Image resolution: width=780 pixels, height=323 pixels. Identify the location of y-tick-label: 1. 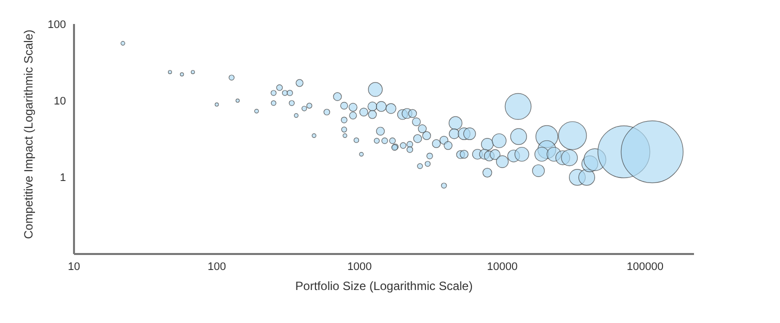
(63, 178).